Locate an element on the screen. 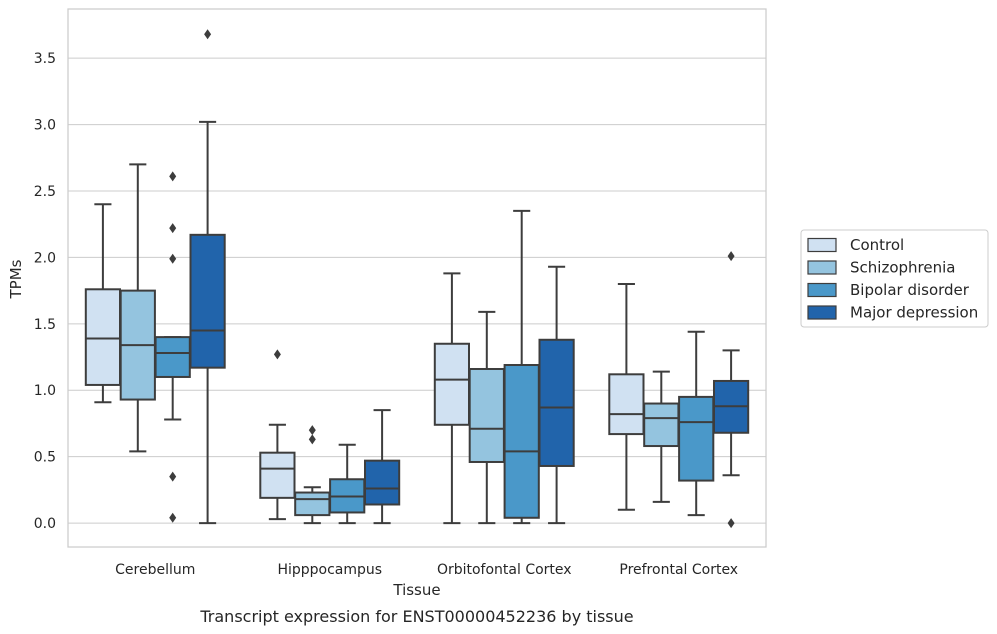  legend-frame is located at coordinates (894, 278).